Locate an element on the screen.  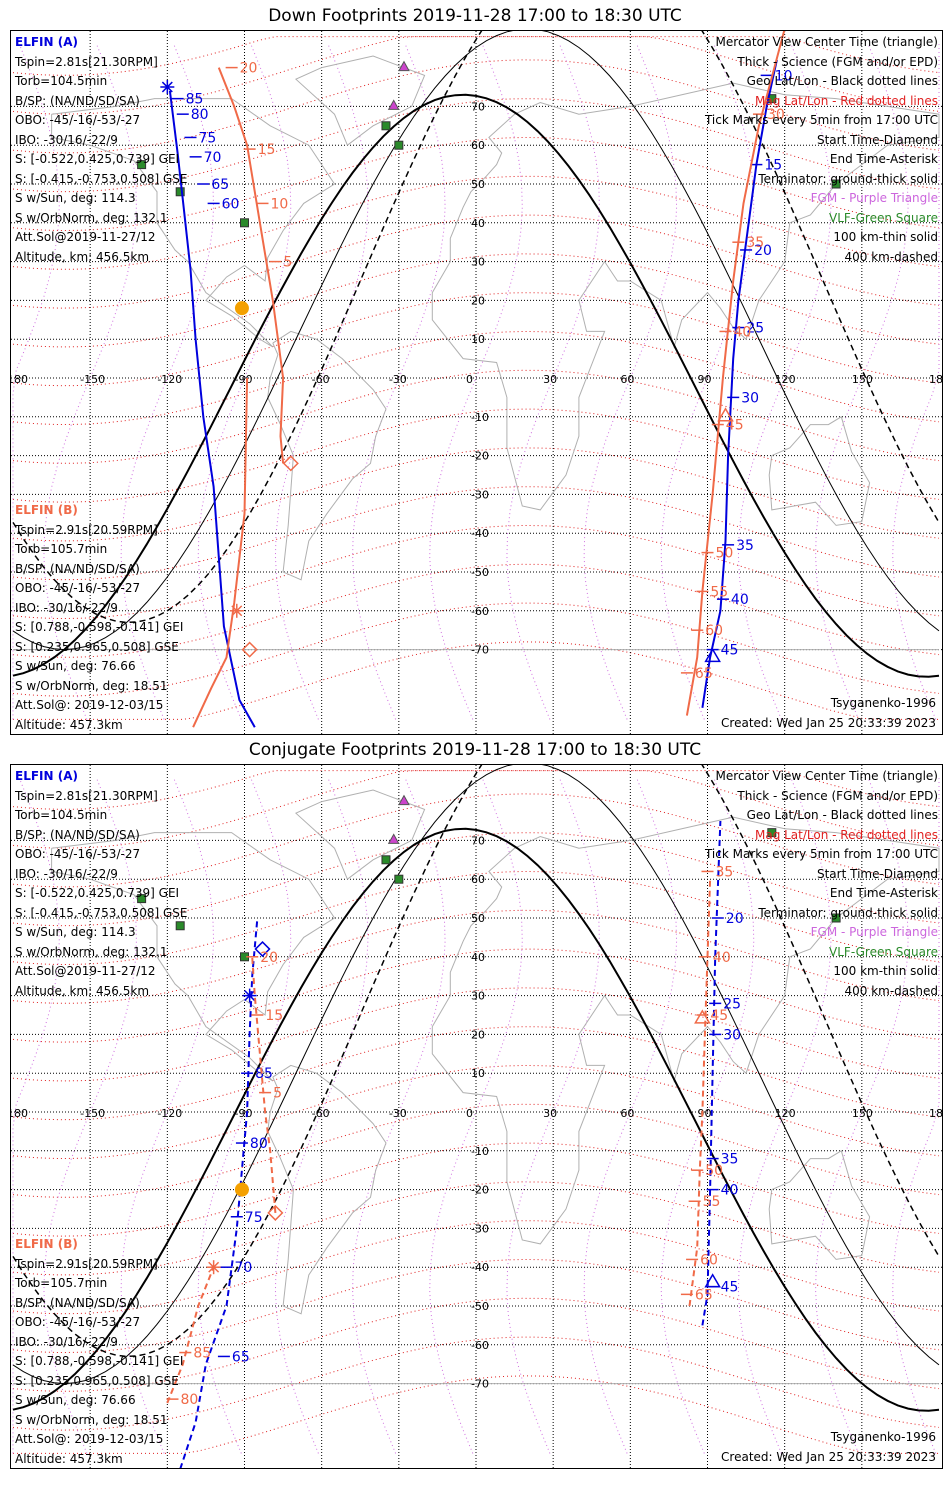
model-label: Tsyganenko-1996 is located at coordinates (883, 1437).